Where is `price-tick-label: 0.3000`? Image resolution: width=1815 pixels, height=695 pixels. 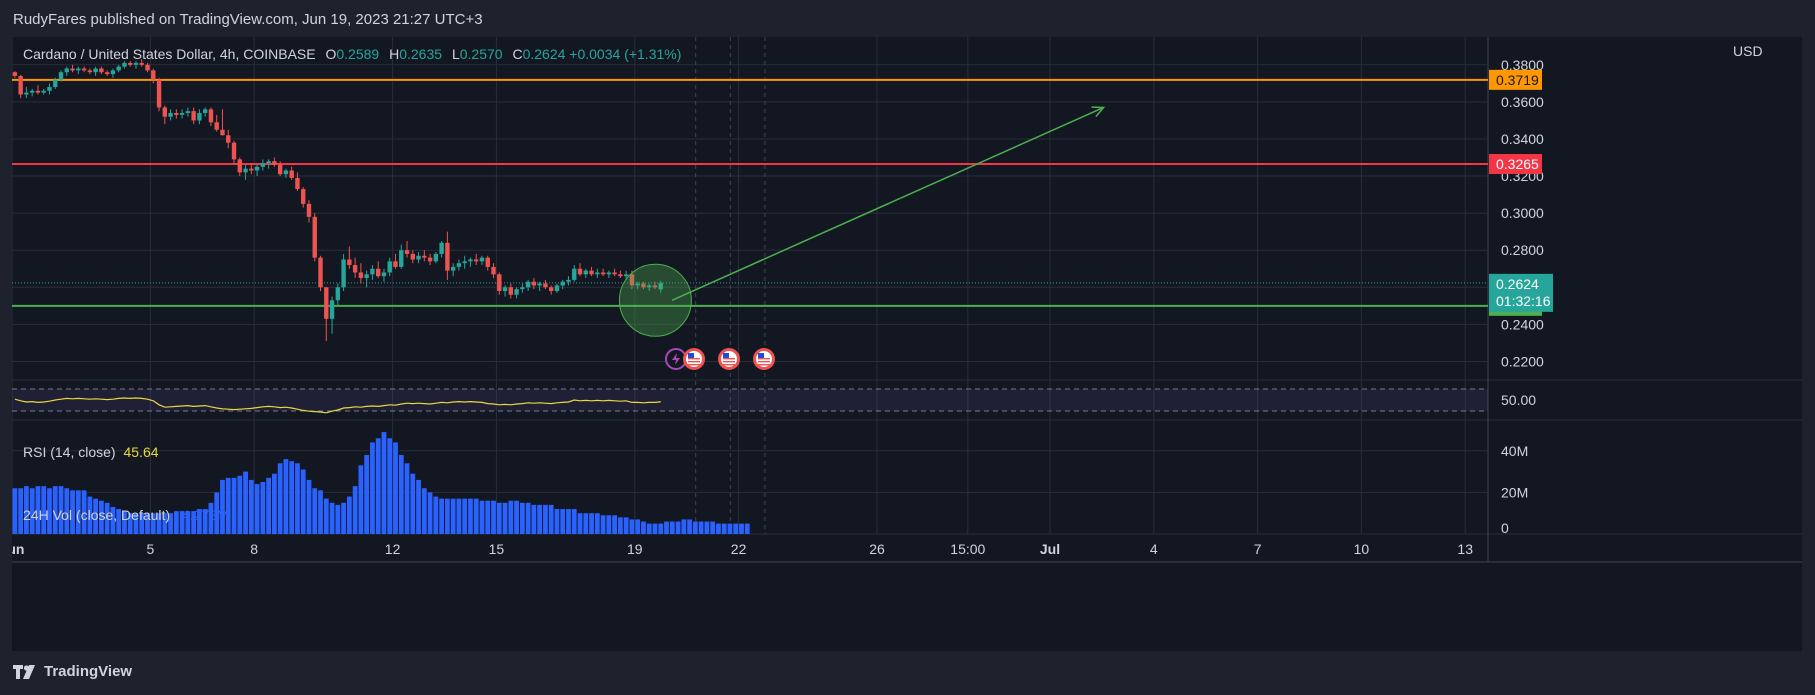 price-tick-label: 0.3000 is located at coordinates (1522, 213).